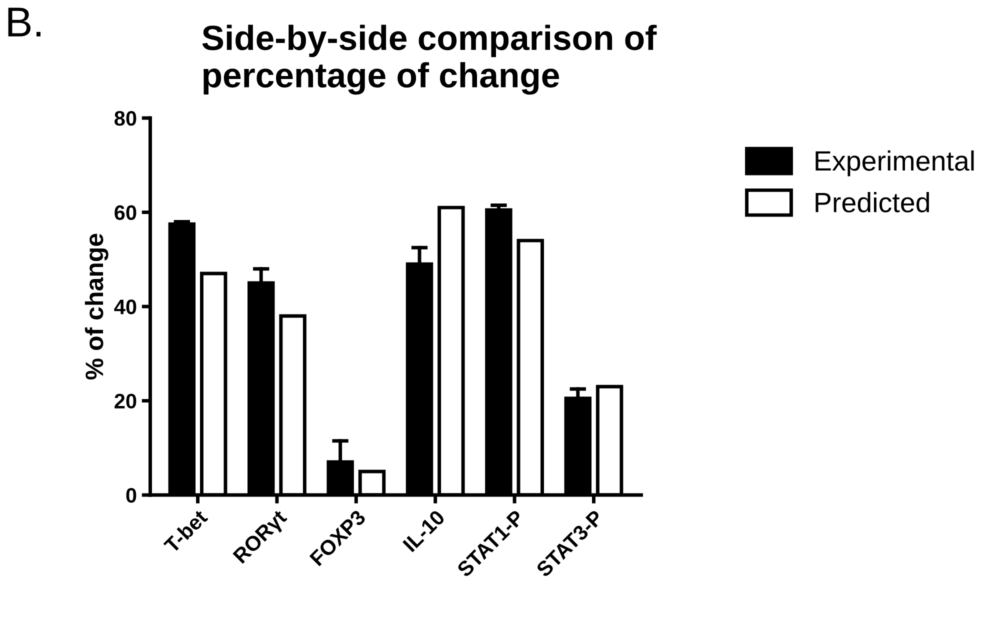  Describe the element at coordinates (125, 118) in the screenshot. I see `y-tick-label: 80` at that location.